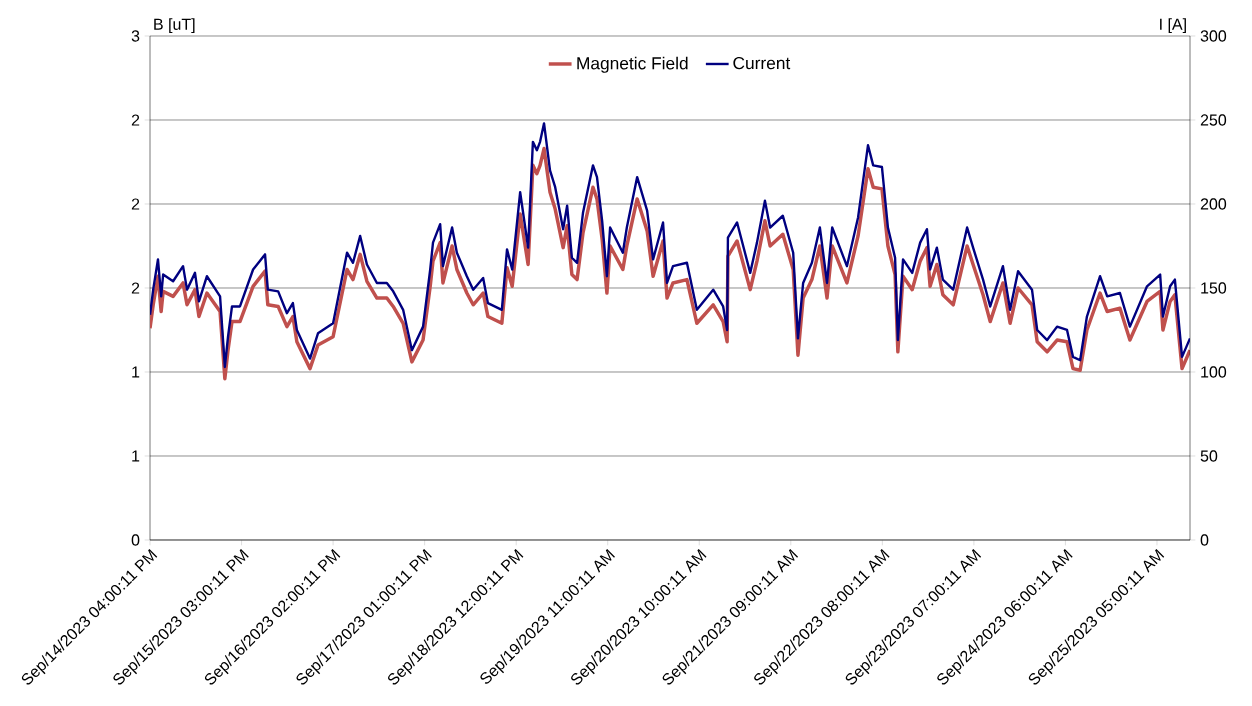 This screenshot has height=706, width=1252. I want to click on y2-tick-label: 0, so click(1204, 540).